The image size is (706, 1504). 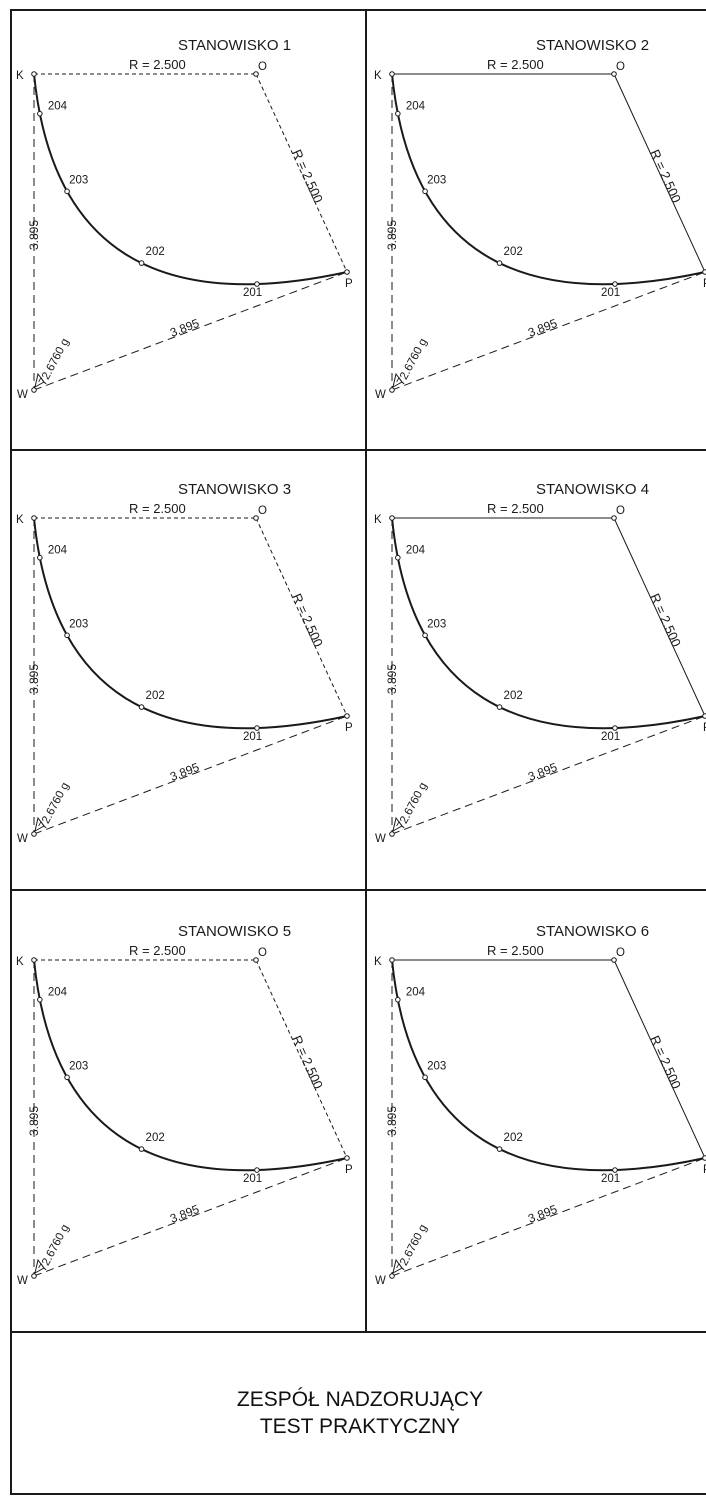 I want to click on station-title-2: STANOWISKO 2, so click(x=592, y=45).